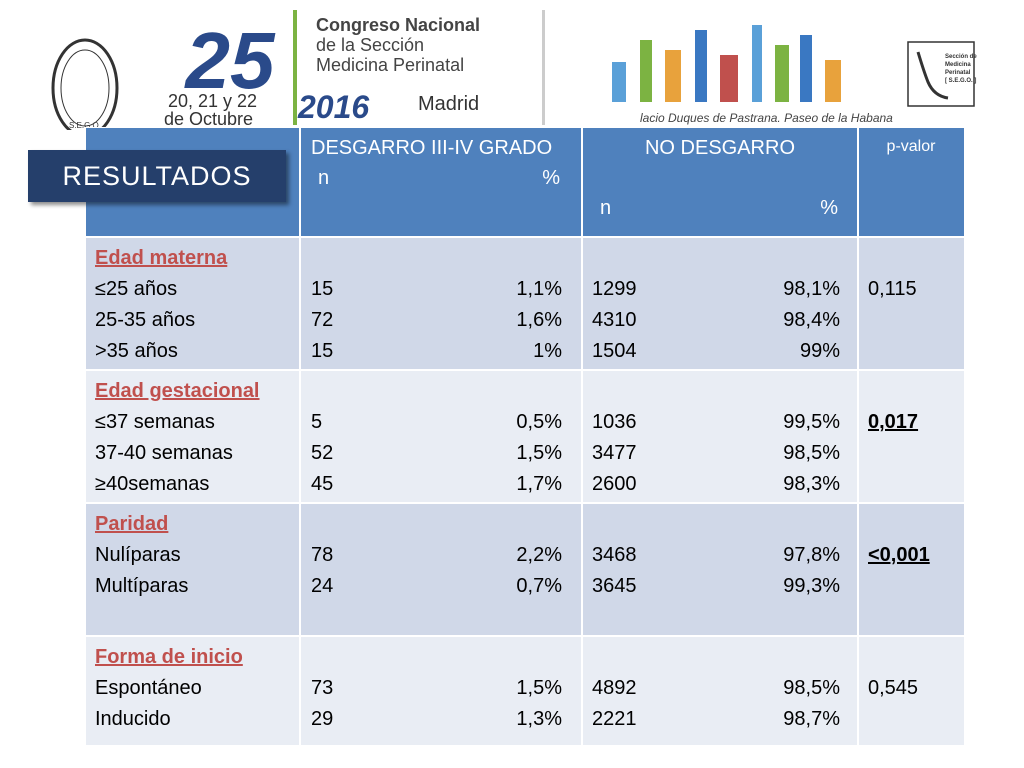  Describe the element at coordinates (539, 320) in the screenshot. I see `percent: 1,6%` at that location.